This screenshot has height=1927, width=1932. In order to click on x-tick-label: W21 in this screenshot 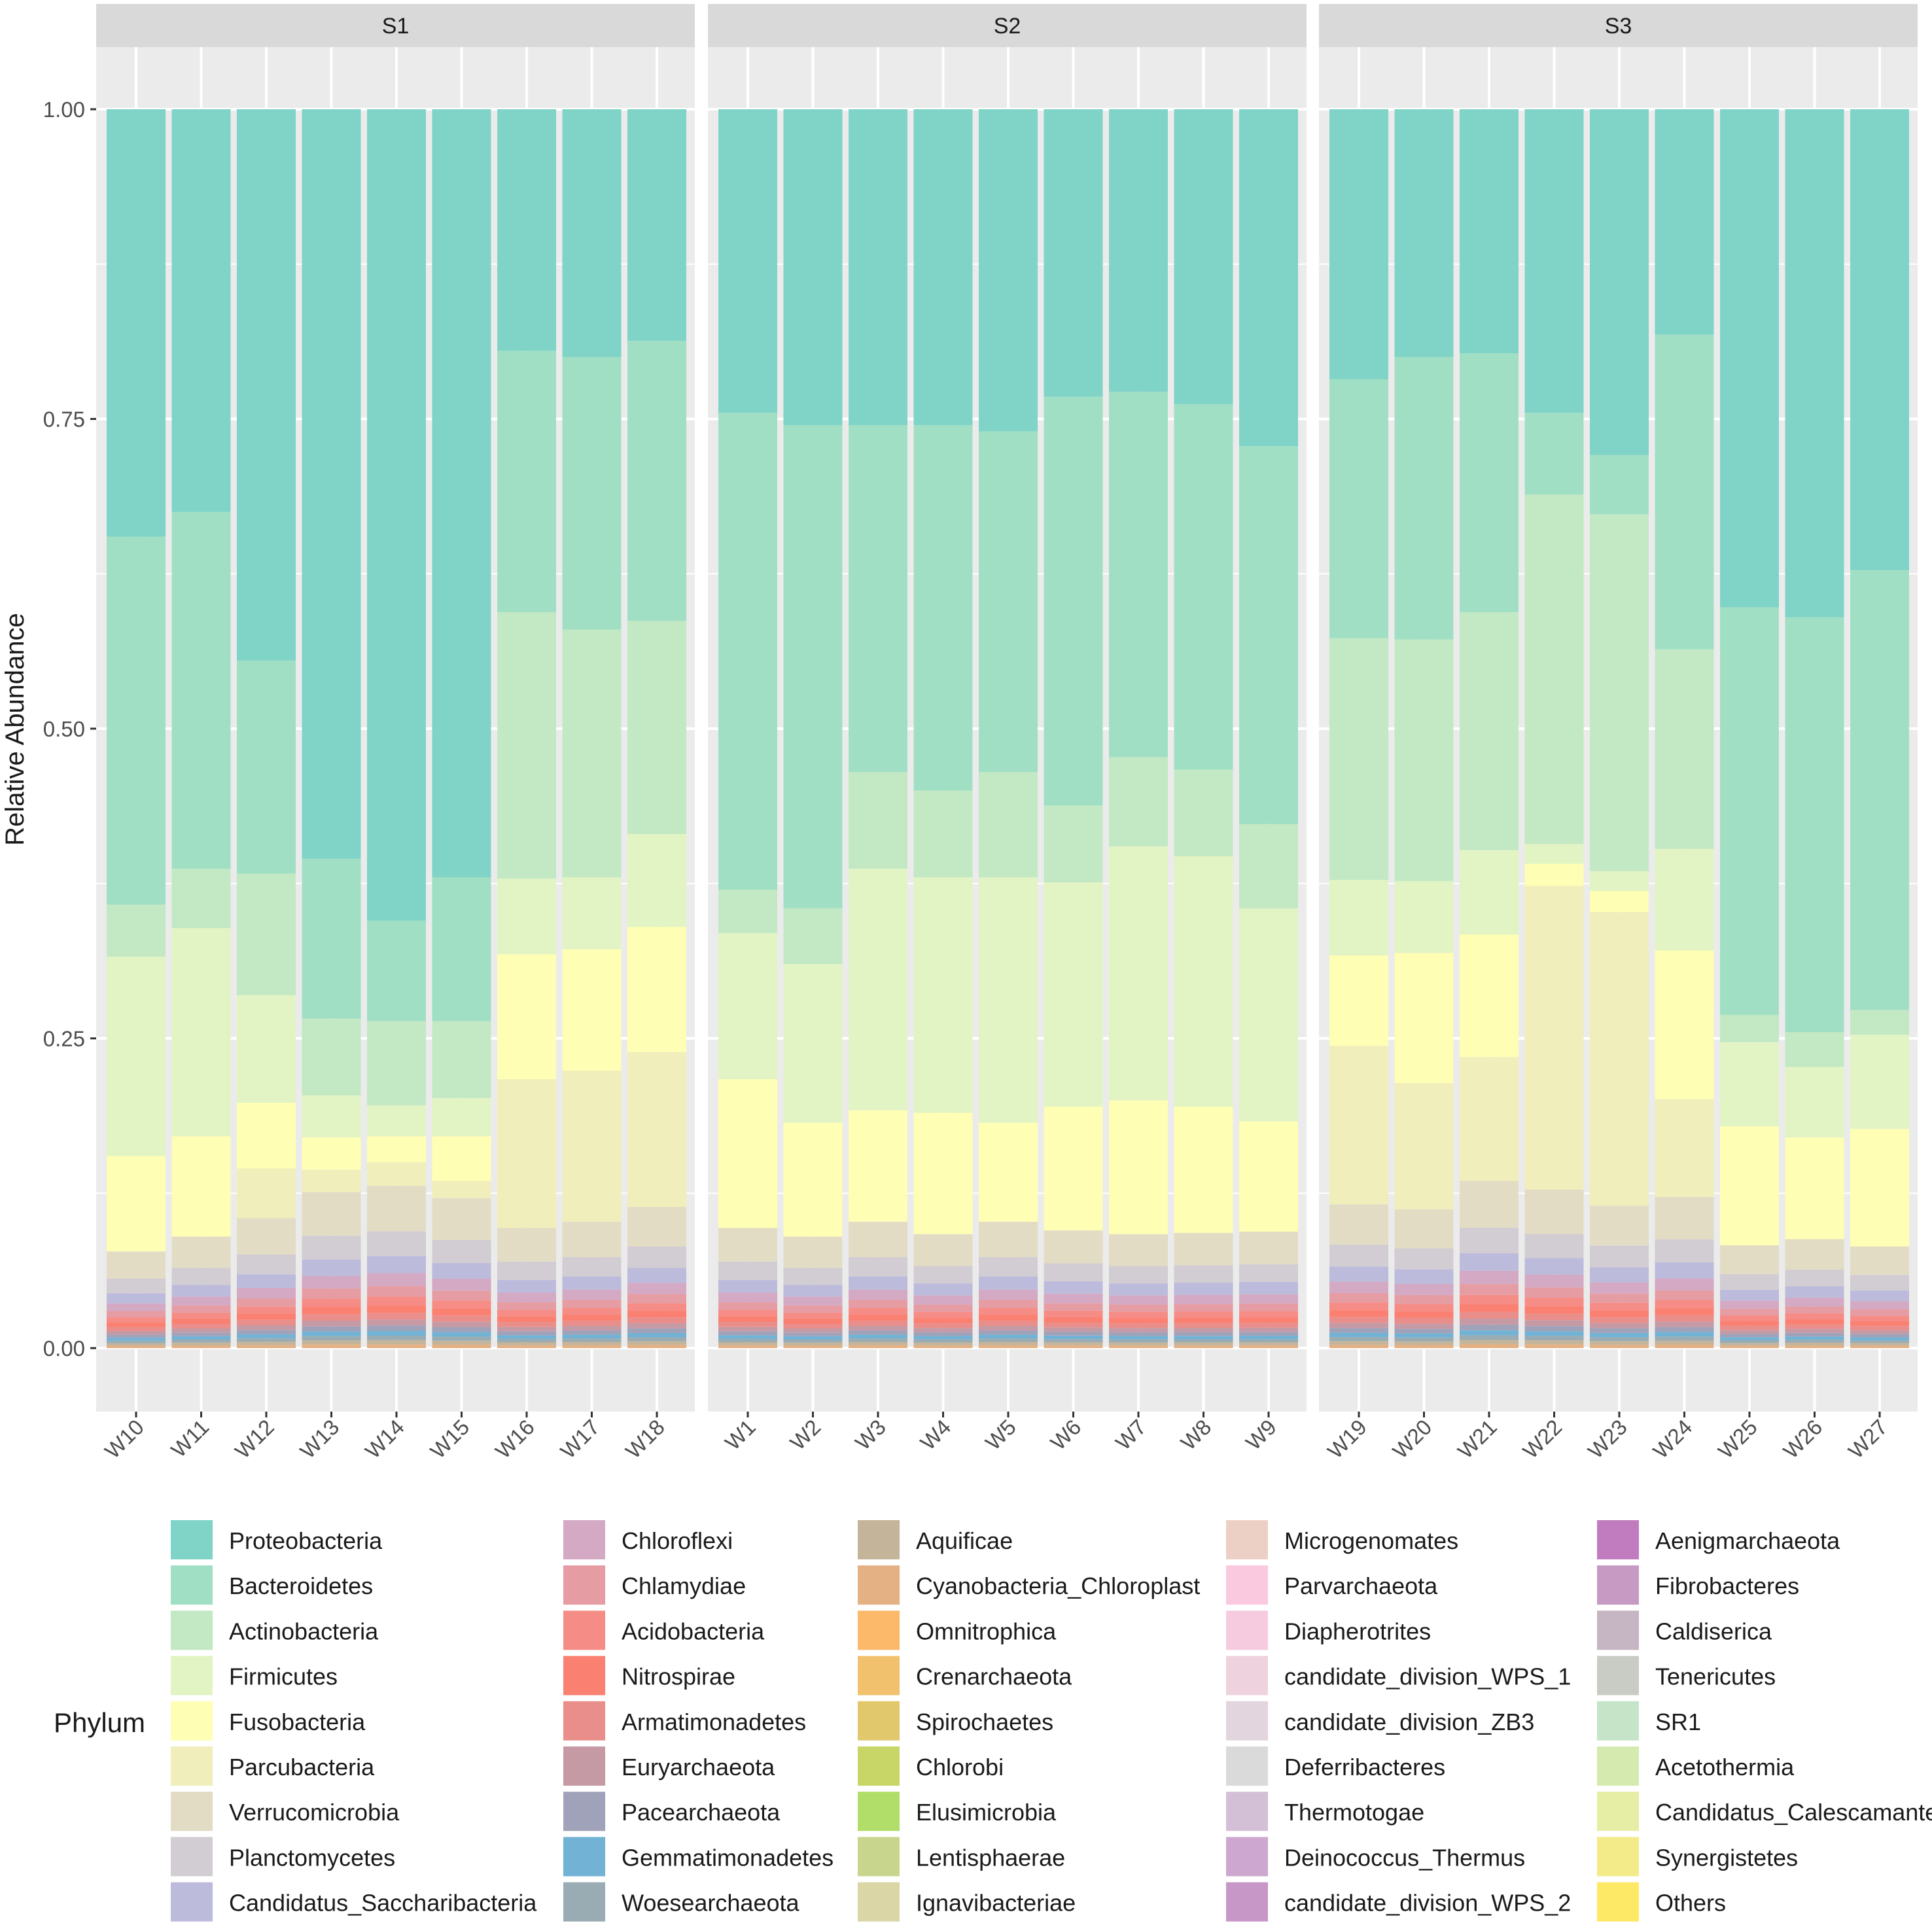, I will do `click(1477, 1439)`.